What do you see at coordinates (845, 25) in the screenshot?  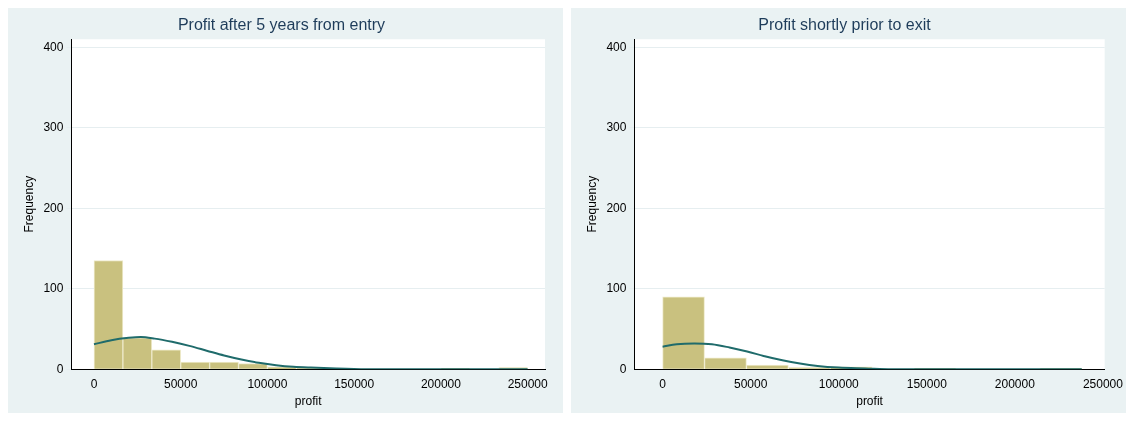 I see `chart-title: Profit shortly prior to exit` at bounding box center [845, 25].